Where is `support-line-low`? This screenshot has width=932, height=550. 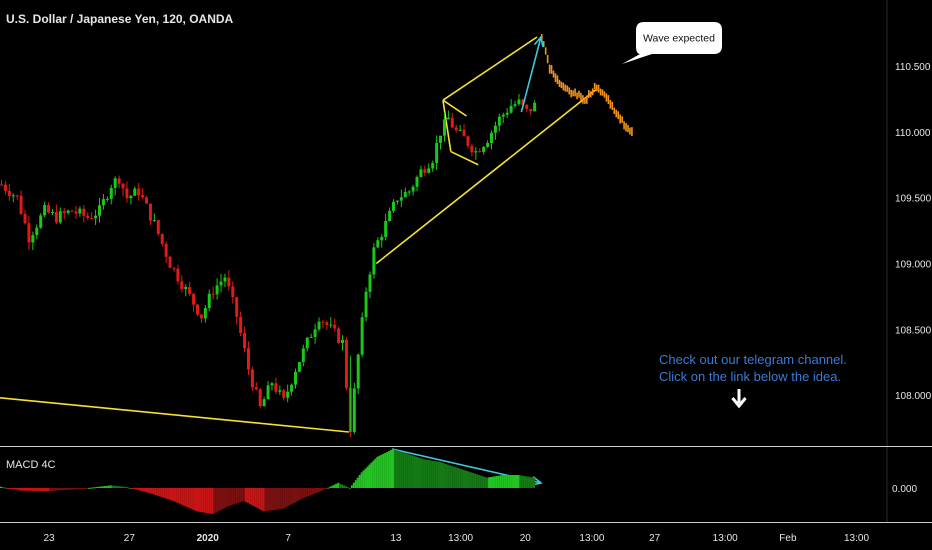 support-line-low is located at coordinates (174, 414).